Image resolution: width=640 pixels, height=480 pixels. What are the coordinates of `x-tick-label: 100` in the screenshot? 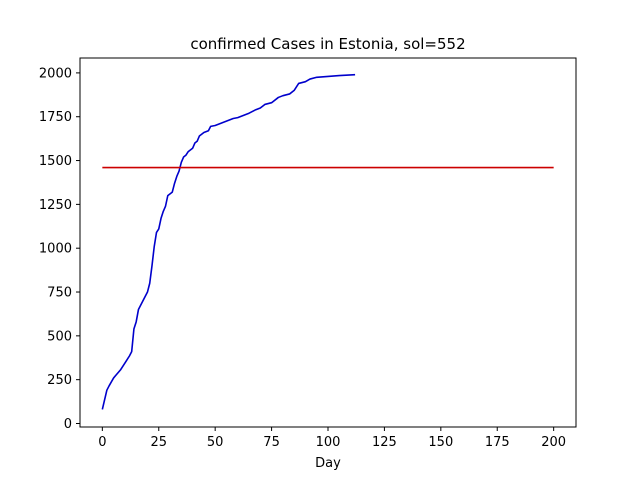 It's located at (328, 442).